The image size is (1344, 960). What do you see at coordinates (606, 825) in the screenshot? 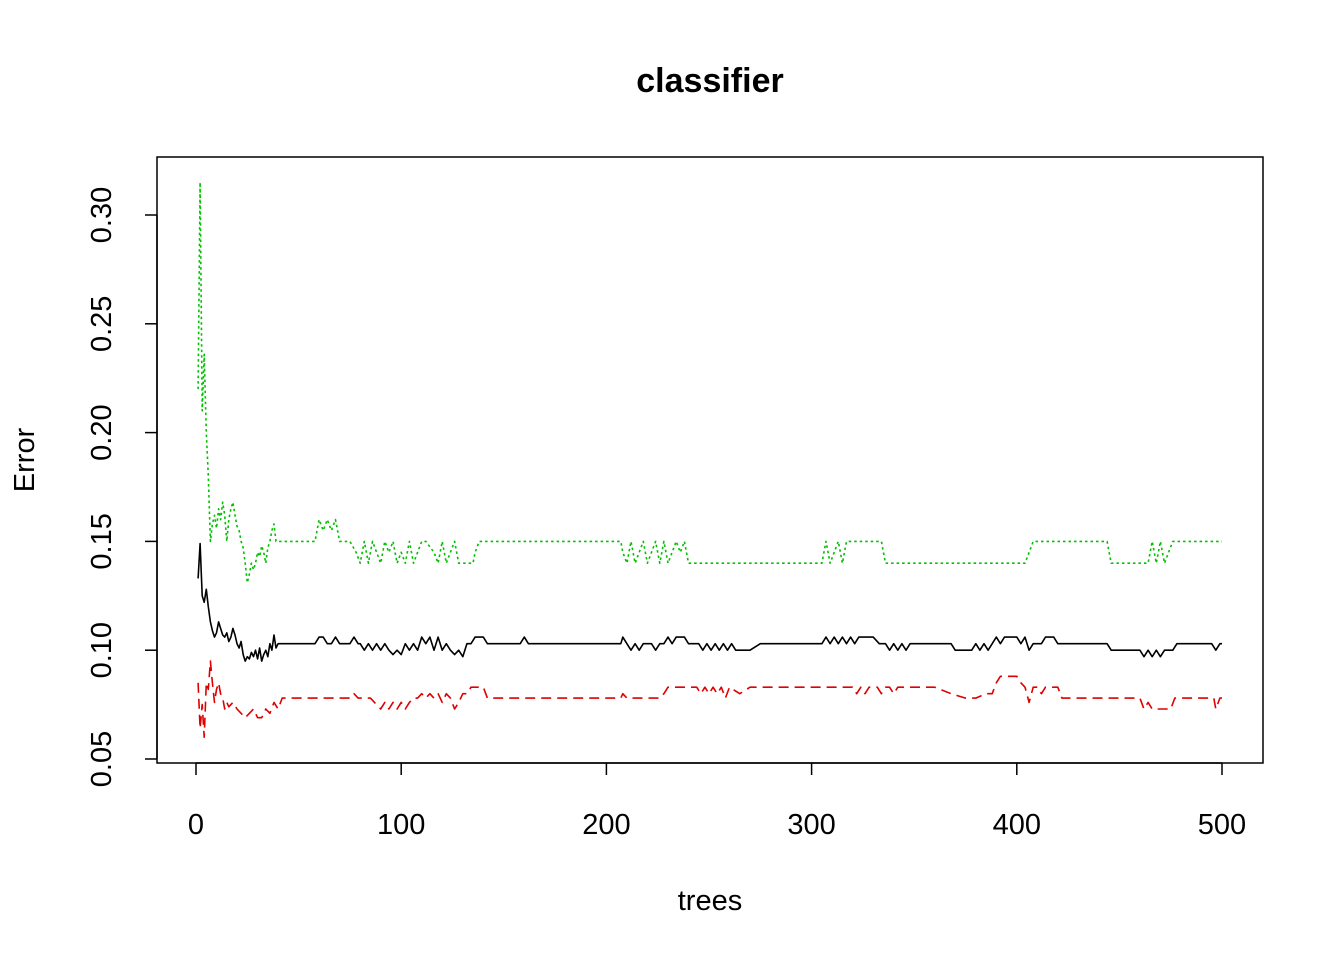
I see `x-tick-label: 200` at bounding box center [606, 825].